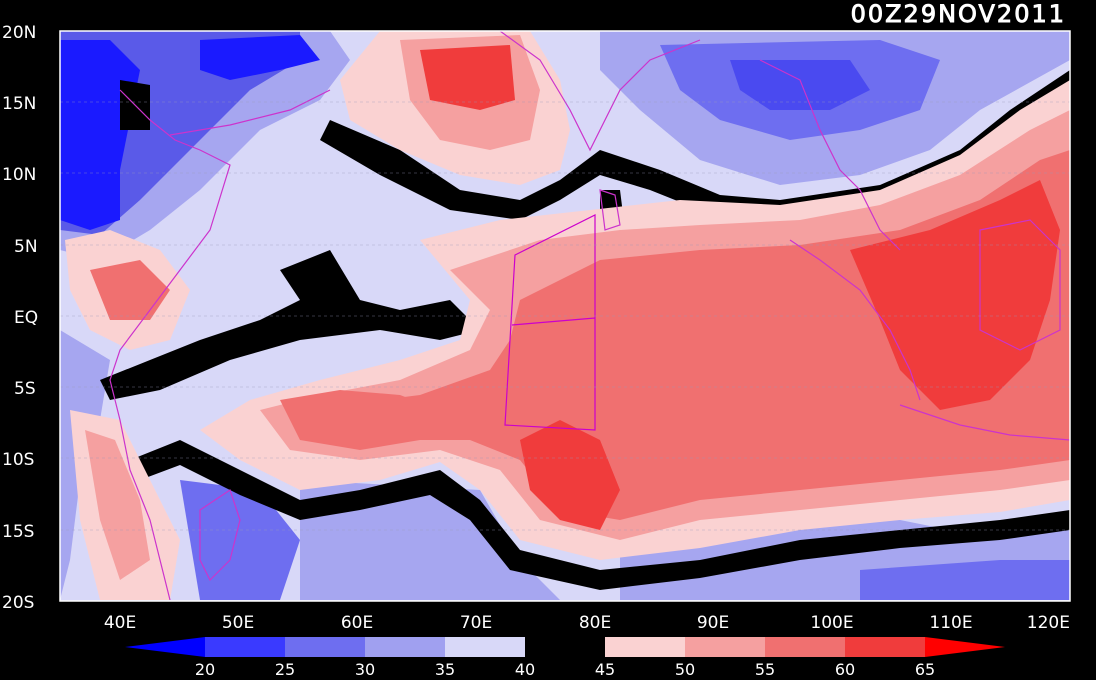  I want to click on high-region-southwest-mid, so click(117, 505).